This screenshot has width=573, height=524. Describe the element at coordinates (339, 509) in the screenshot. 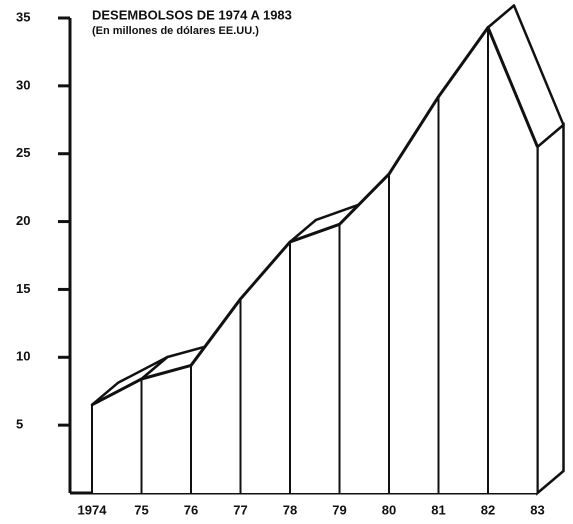

I see `x-tick-label: 79` at that location.